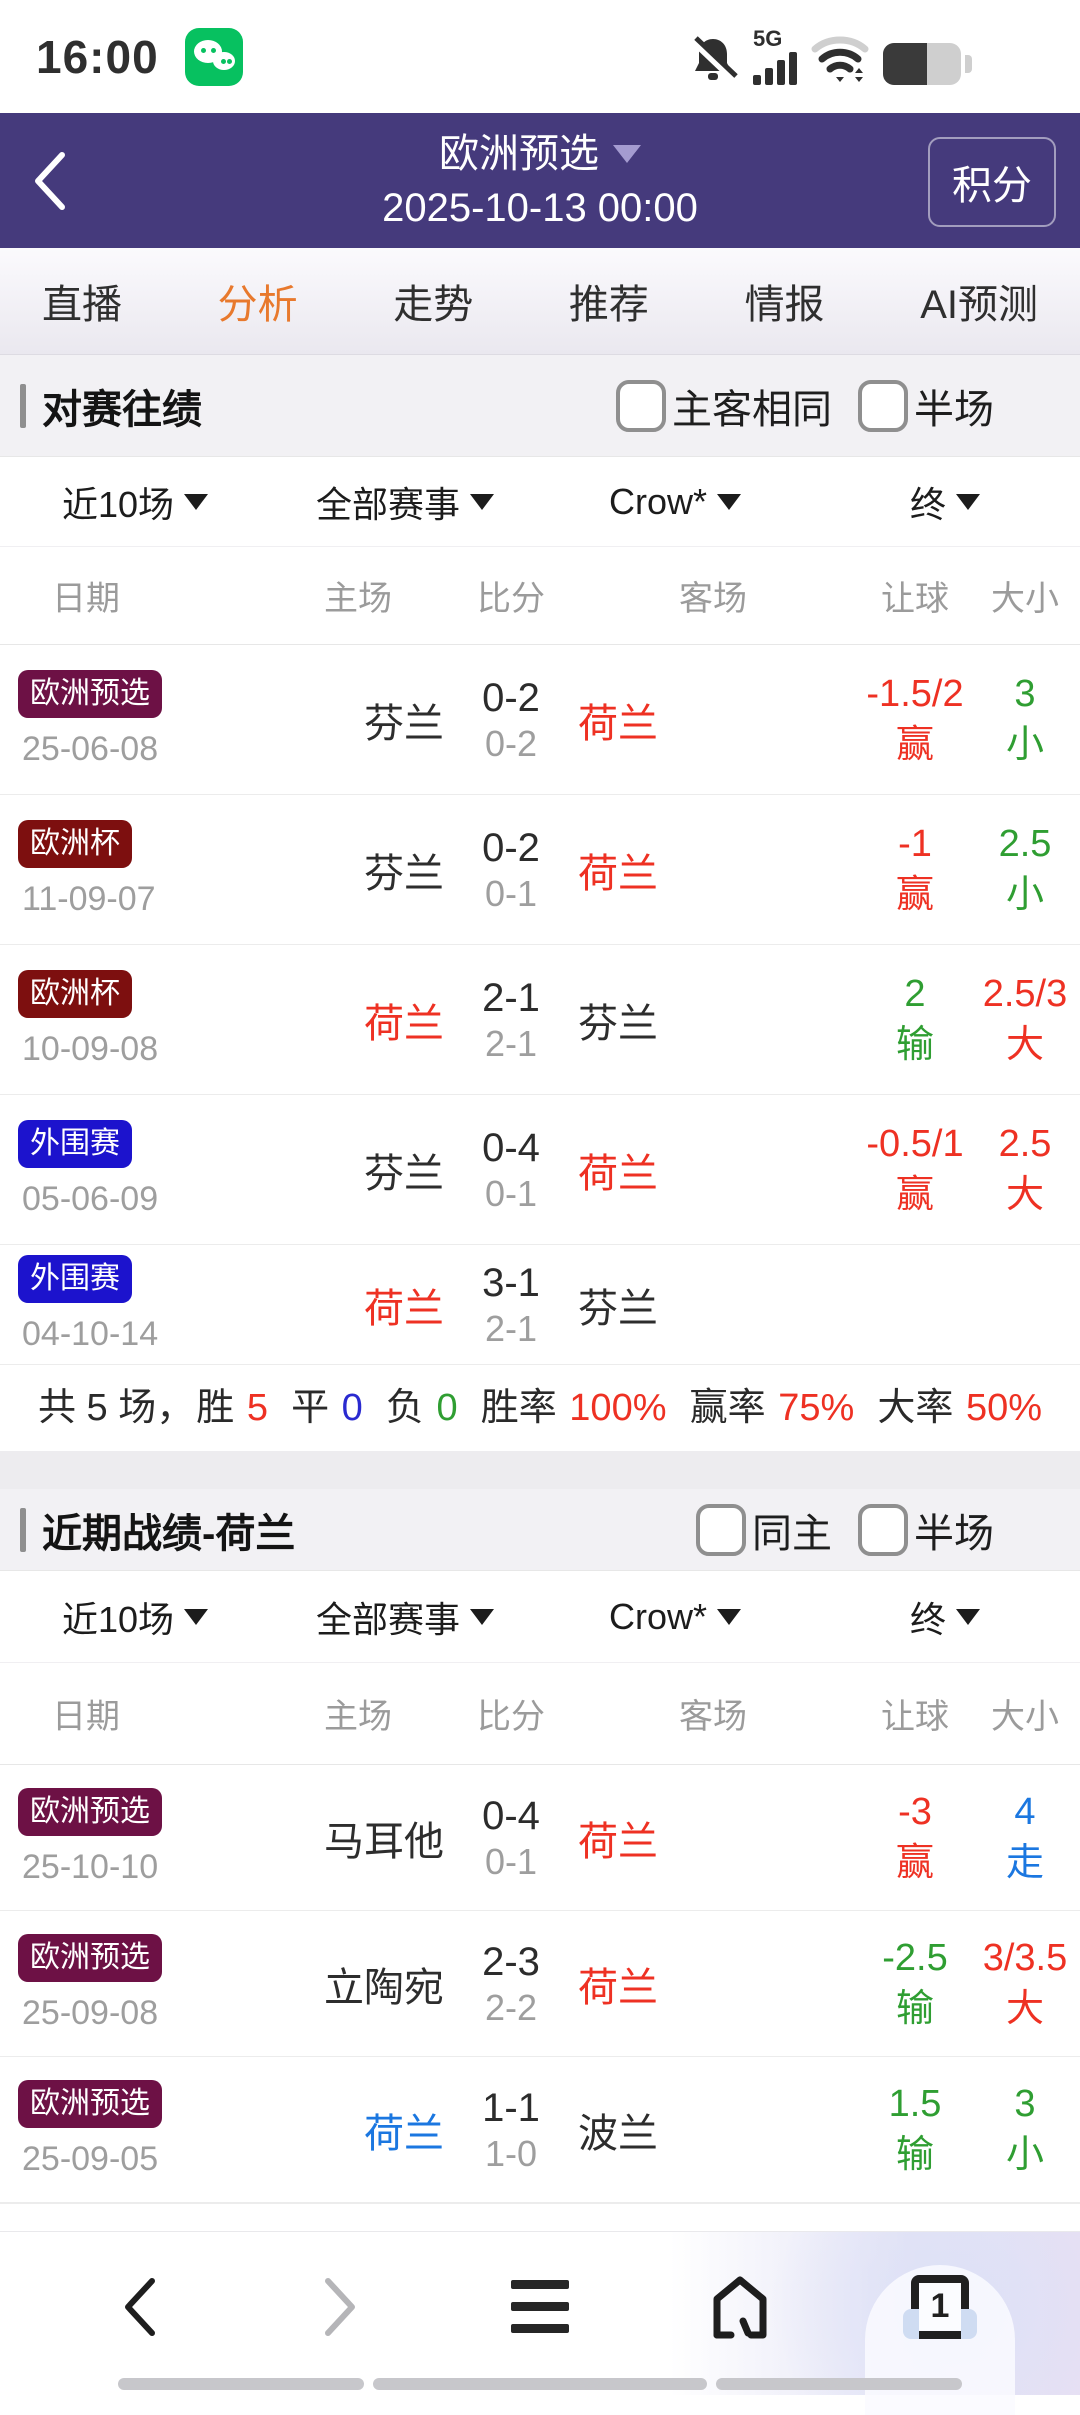 The width and height of the screenshot is (1080, 2415). Describe the element at coordinates (840, 59) in the screenshot. I see `wifi-icon` at that location.